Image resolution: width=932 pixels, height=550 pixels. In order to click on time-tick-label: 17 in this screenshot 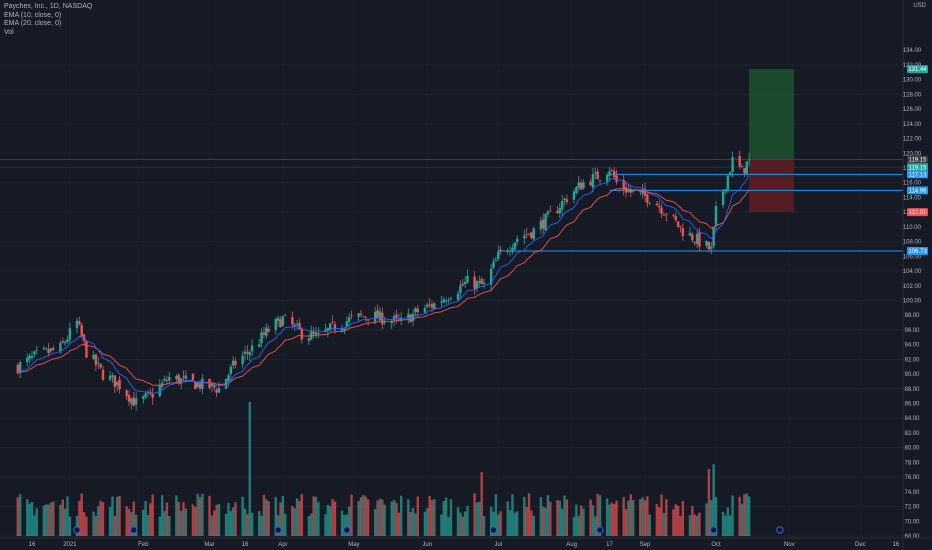, I will do `click(609, 545)`.